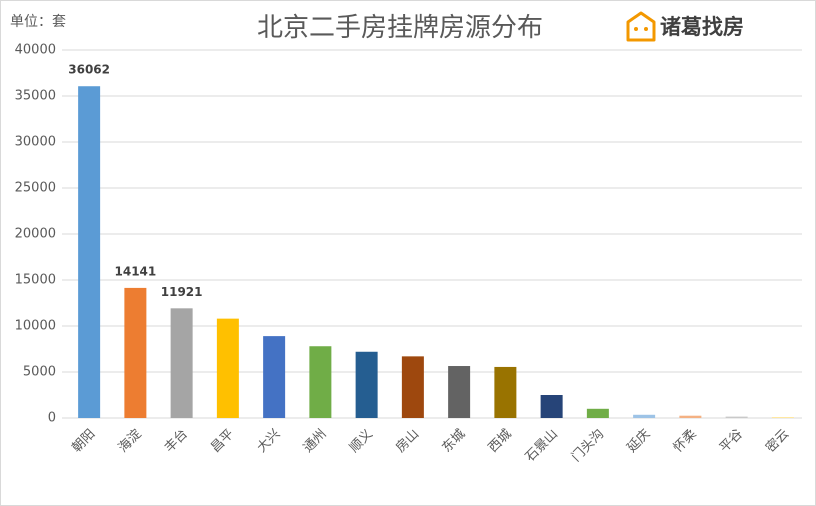  I want to click on data-label: 14141, so click(136, 271).